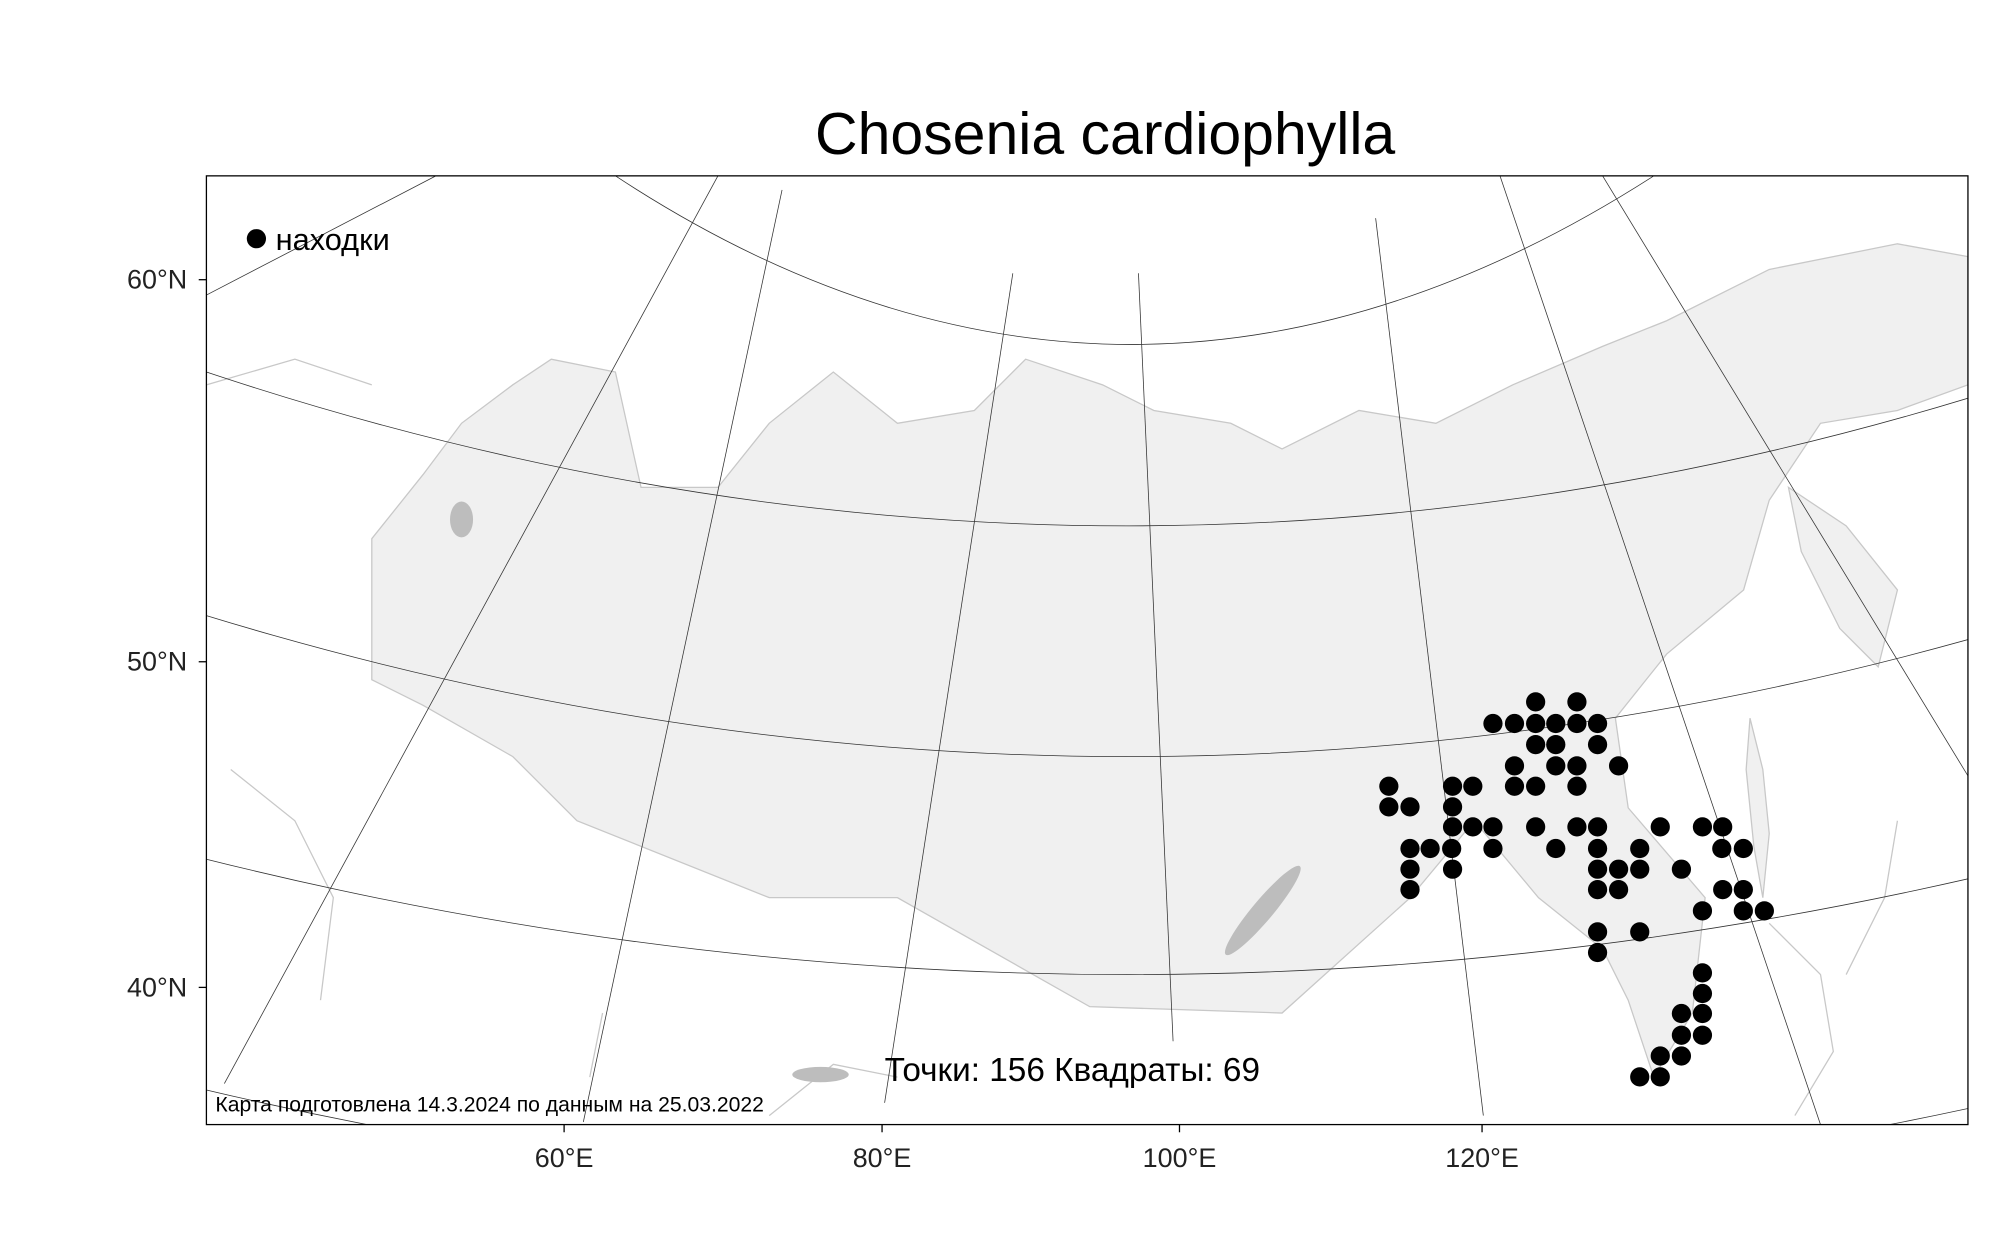  I want to click on lon-label-60: 60°E, so click(564, 1158).